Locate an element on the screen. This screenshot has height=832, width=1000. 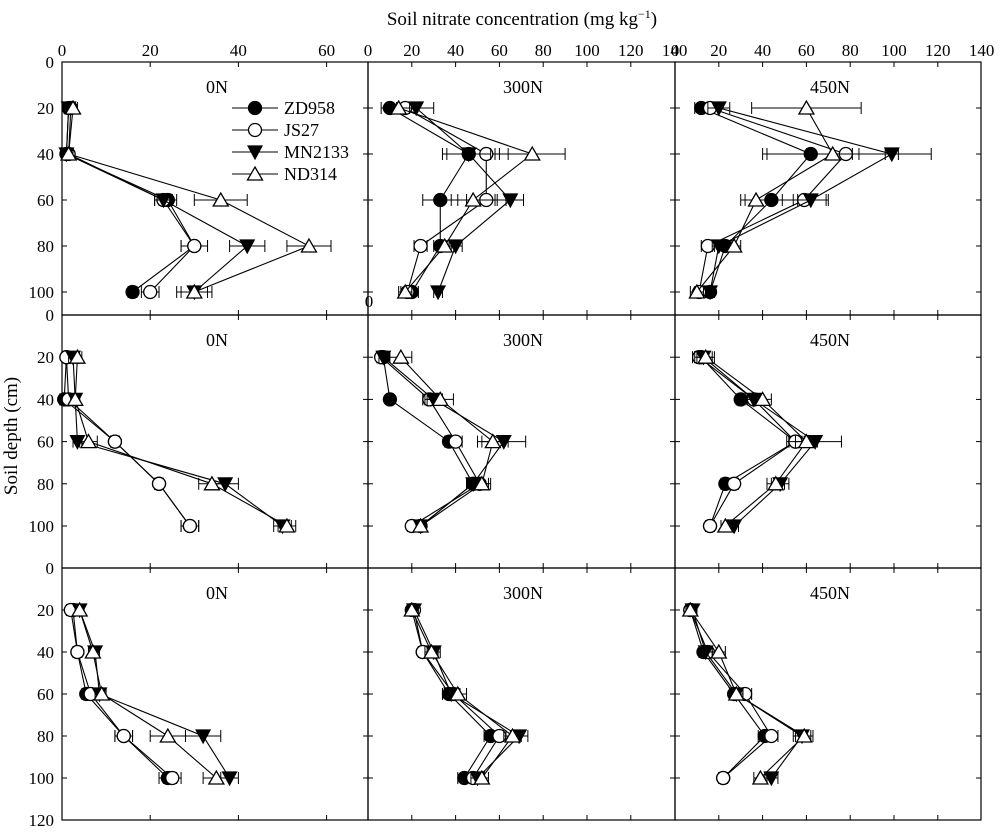
legend-label: JS27 is located at coordinates (301, 130).